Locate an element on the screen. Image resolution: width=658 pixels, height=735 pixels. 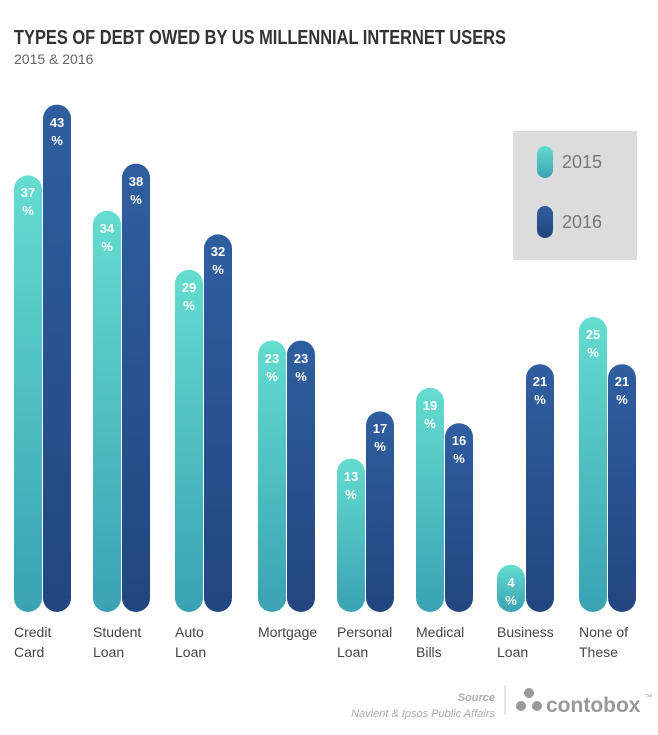
legend-label: 2015 is located at coordinates (582, 162).